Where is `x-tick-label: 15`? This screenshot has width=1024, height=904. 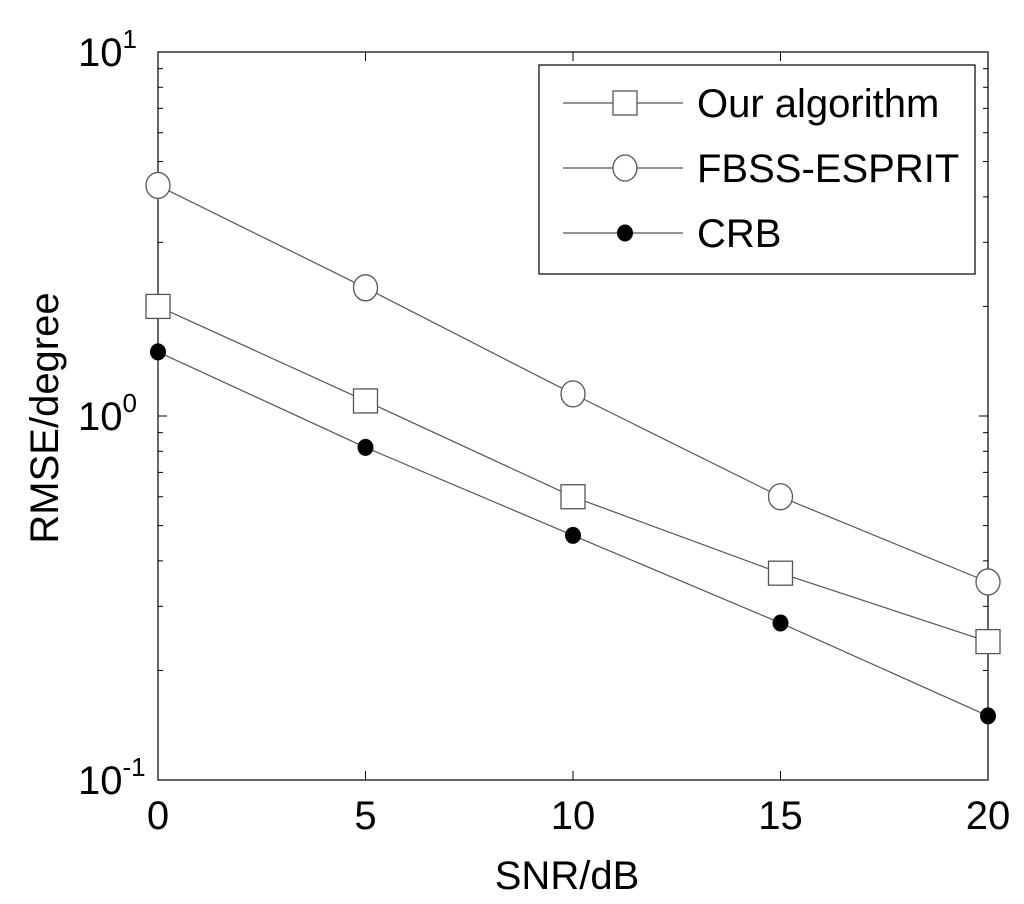 x-tick-label: 15 is located at coordinates (780, 816).